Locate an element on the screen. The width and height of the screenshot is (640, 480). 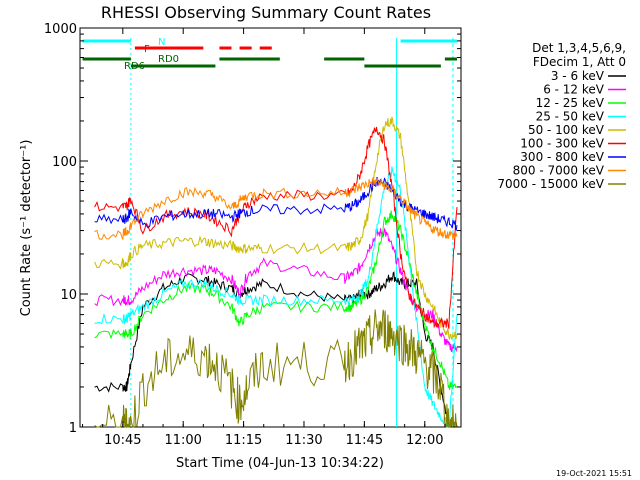
chart-title: RHESSI Observing Summary Count Rates is located at coordinates (266, 12).